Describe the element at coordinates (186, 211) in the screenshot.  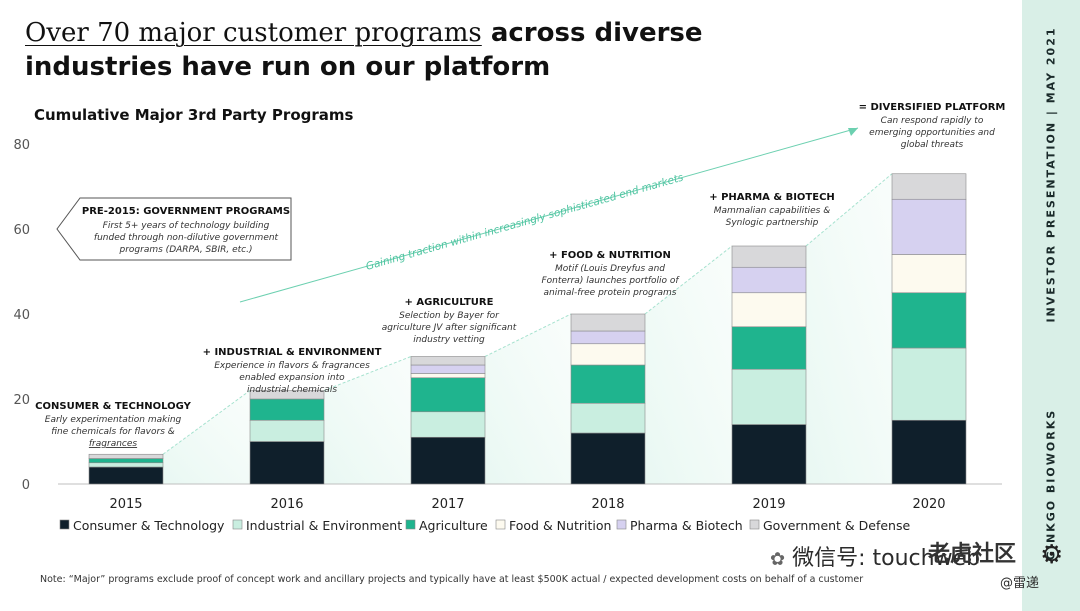
I see `pre2015-title: PRE-2015: GOVERNMENT PROGRAMS` at that location.